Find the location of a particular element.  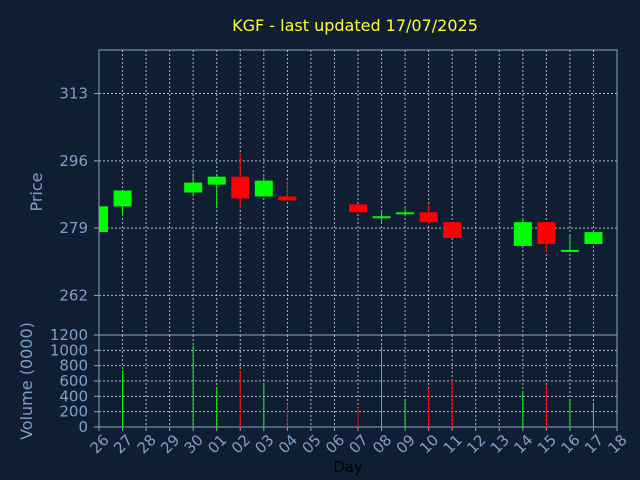

x-tick-label: 26 is located at coordinates (100, 444).